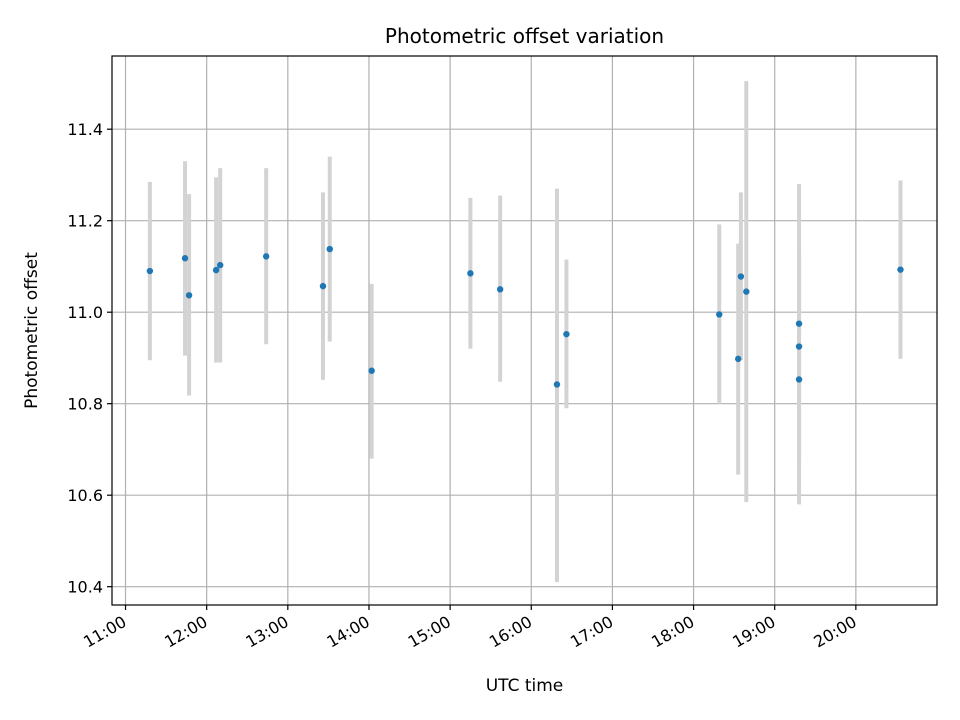 This screenshot has height=720, width=960. Describe the element at coordinates (525, 686) in the screenshot. I see `x-axis-title: UTC time` at that location.